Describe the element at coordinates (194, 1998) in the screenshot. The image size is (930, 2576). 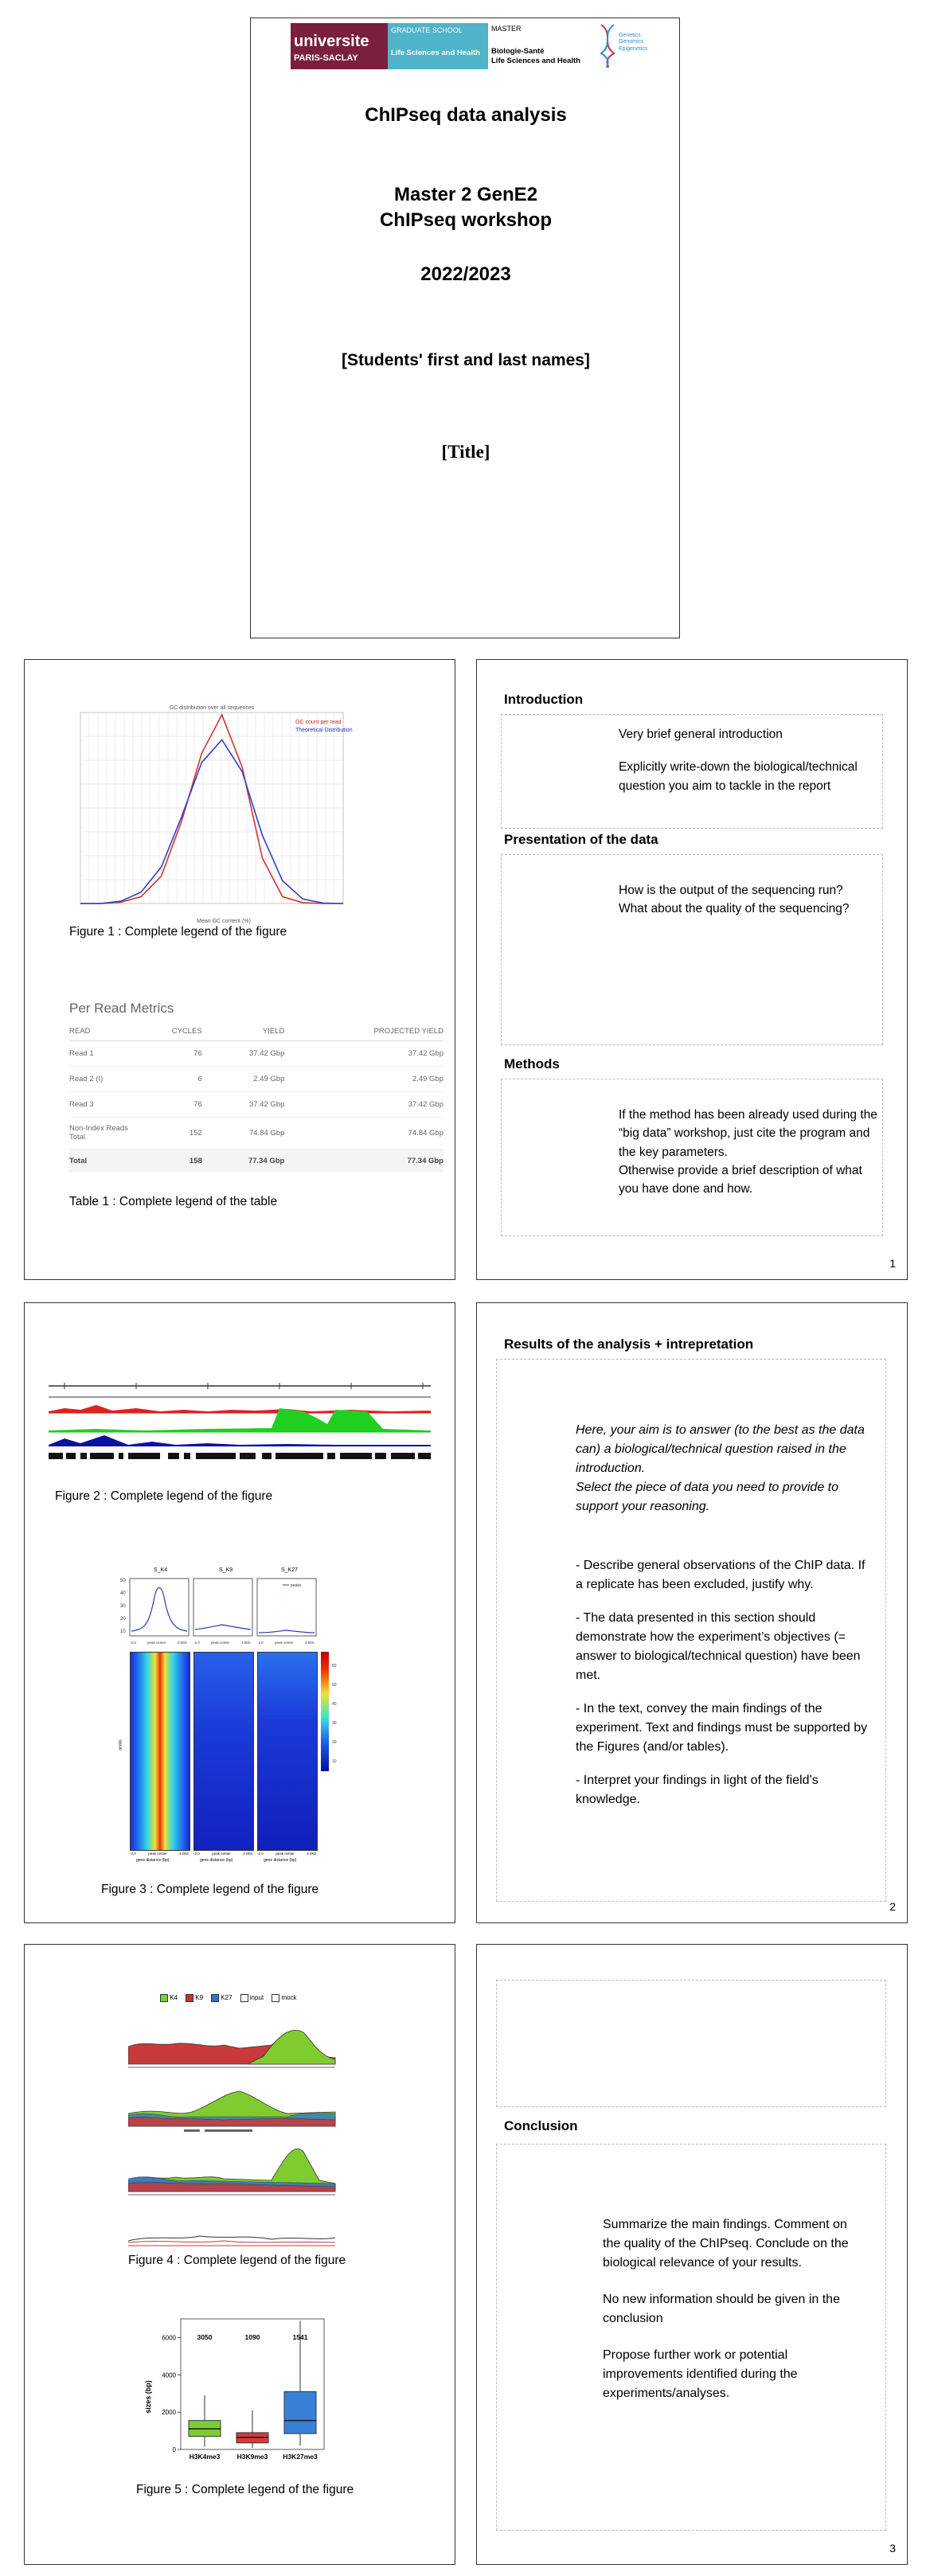
I see `legend-item: K9` at that location.